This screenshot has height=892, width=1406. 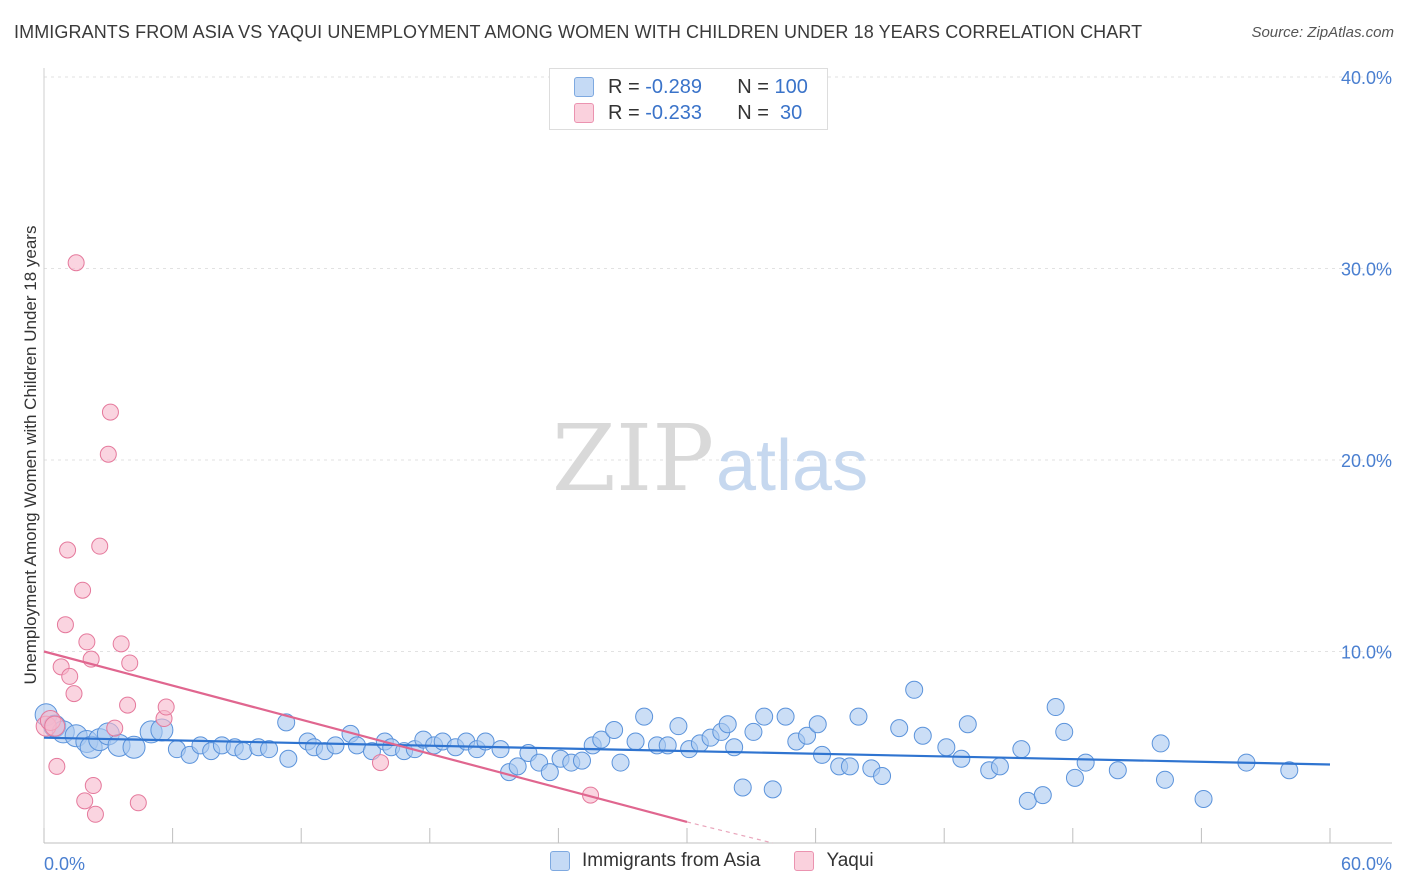 I want to click on legend-item-yaqui: Yaqui, so click(x=834, y=861).